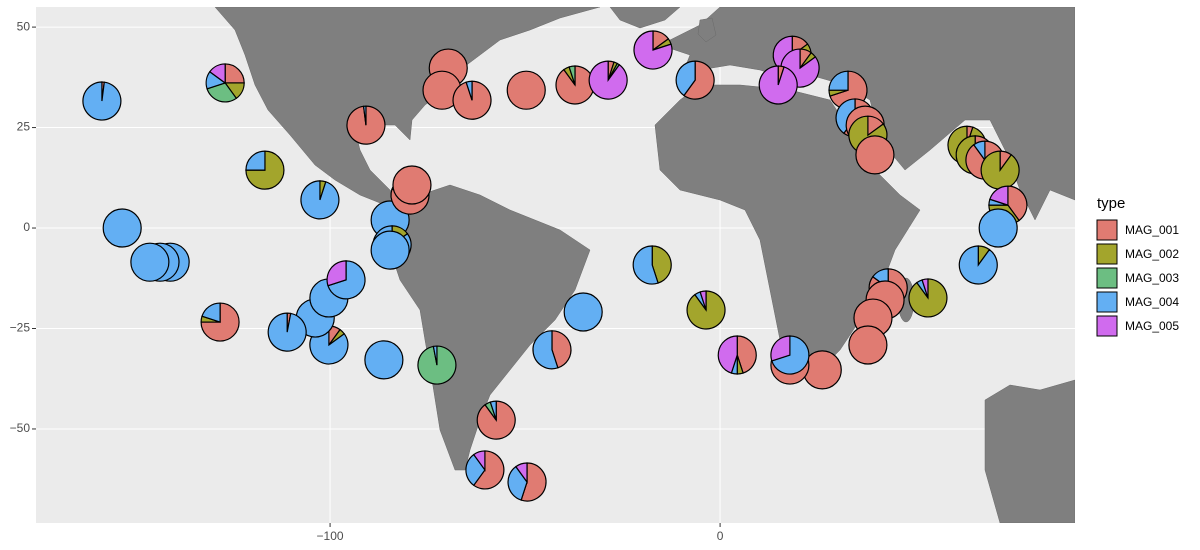  Describe the element at coordinates (720, 536) in the screenshot. I see `x-tick-label: 0` at that location.